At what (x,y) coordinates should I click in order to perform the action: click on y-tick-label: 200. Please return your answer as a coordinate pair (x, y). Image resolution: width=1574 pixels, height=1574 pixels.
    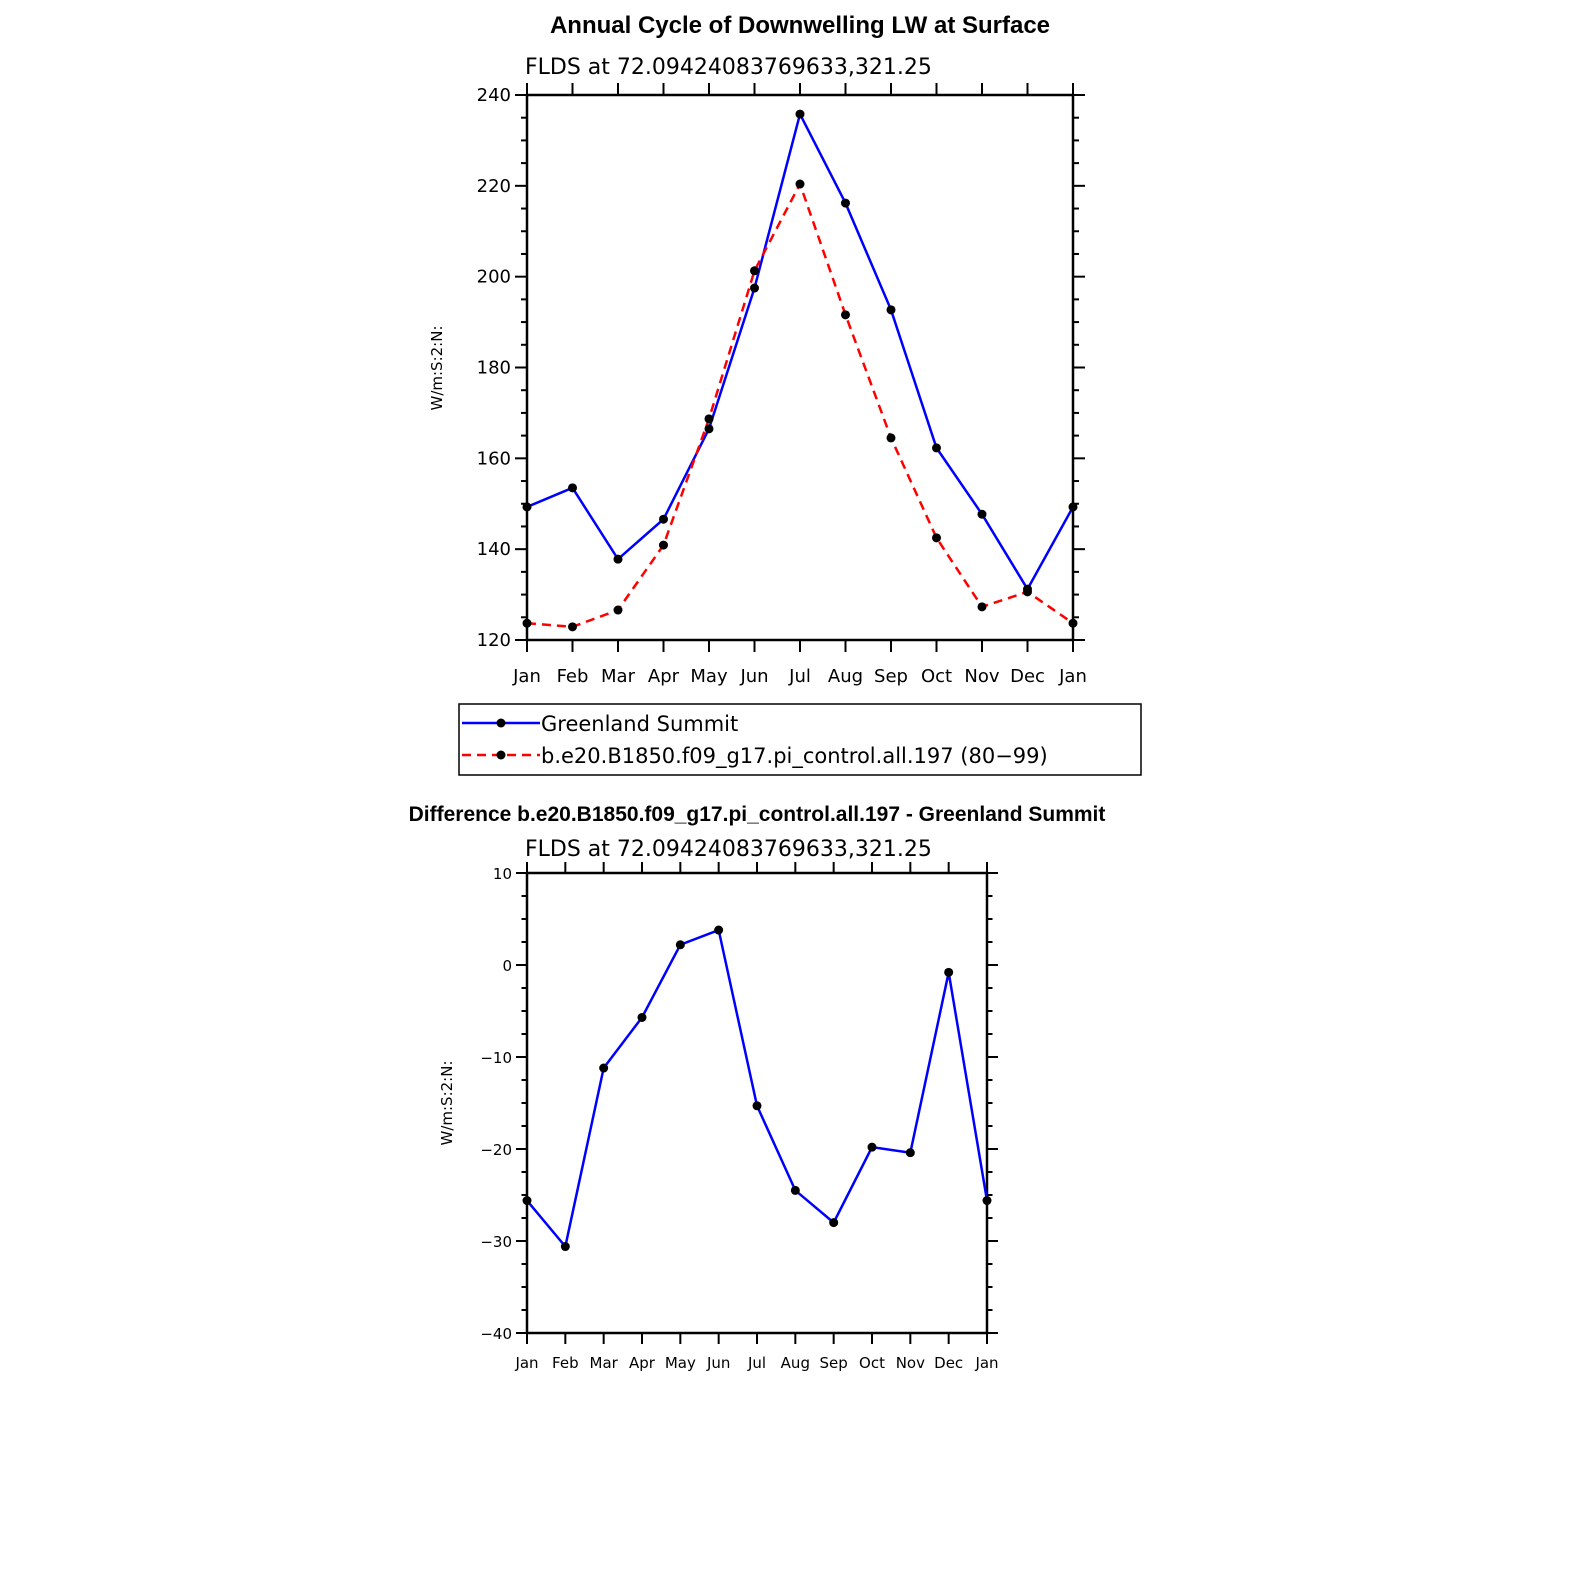
    Looking at the image, I should click on (494, 277).